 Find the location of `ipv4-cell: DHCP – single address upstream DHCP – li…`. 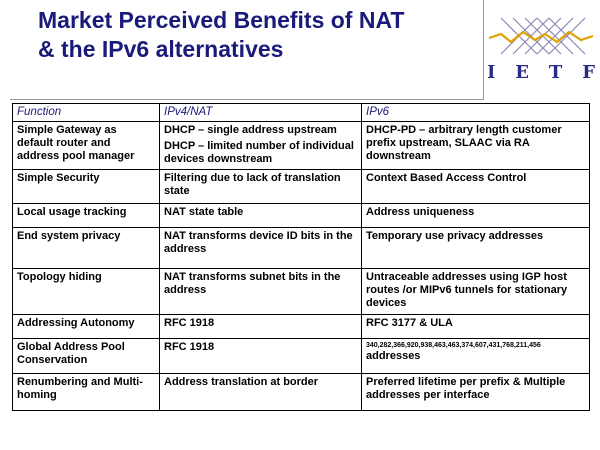

ipv4-cell: DHCP – single address upstream DHCP – li… is located at coordinates (260, 145).